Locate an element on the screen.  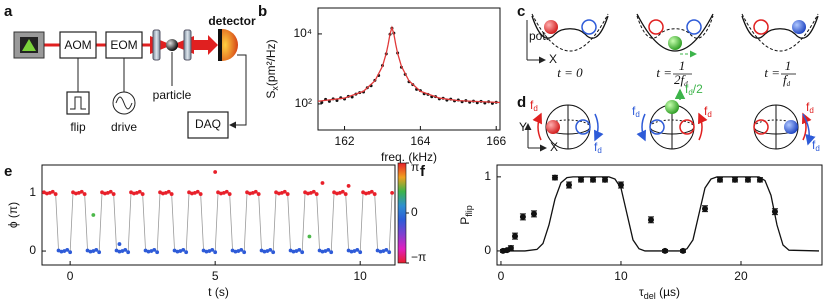
text: /2 is located at coordinates (698, 89).